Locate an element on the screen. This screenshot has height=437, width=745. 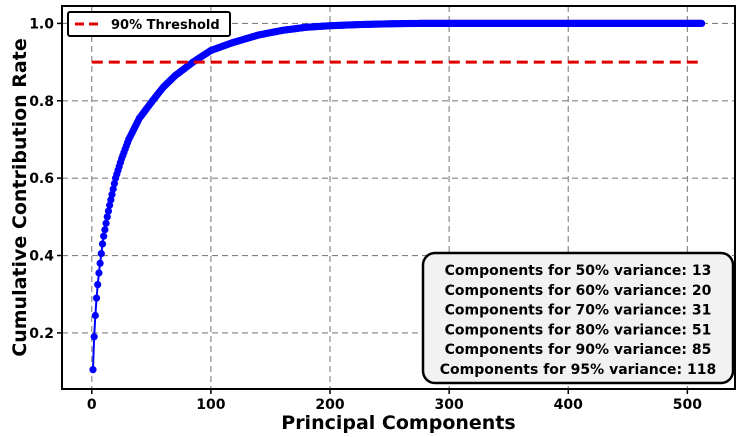
annotation-line: Components for 80% variance: 51 is located at coordinates (578, 330).